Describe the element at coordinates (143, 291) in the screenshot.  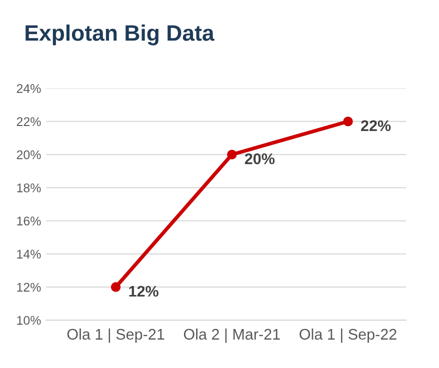
I see `text: 12%` at that location.